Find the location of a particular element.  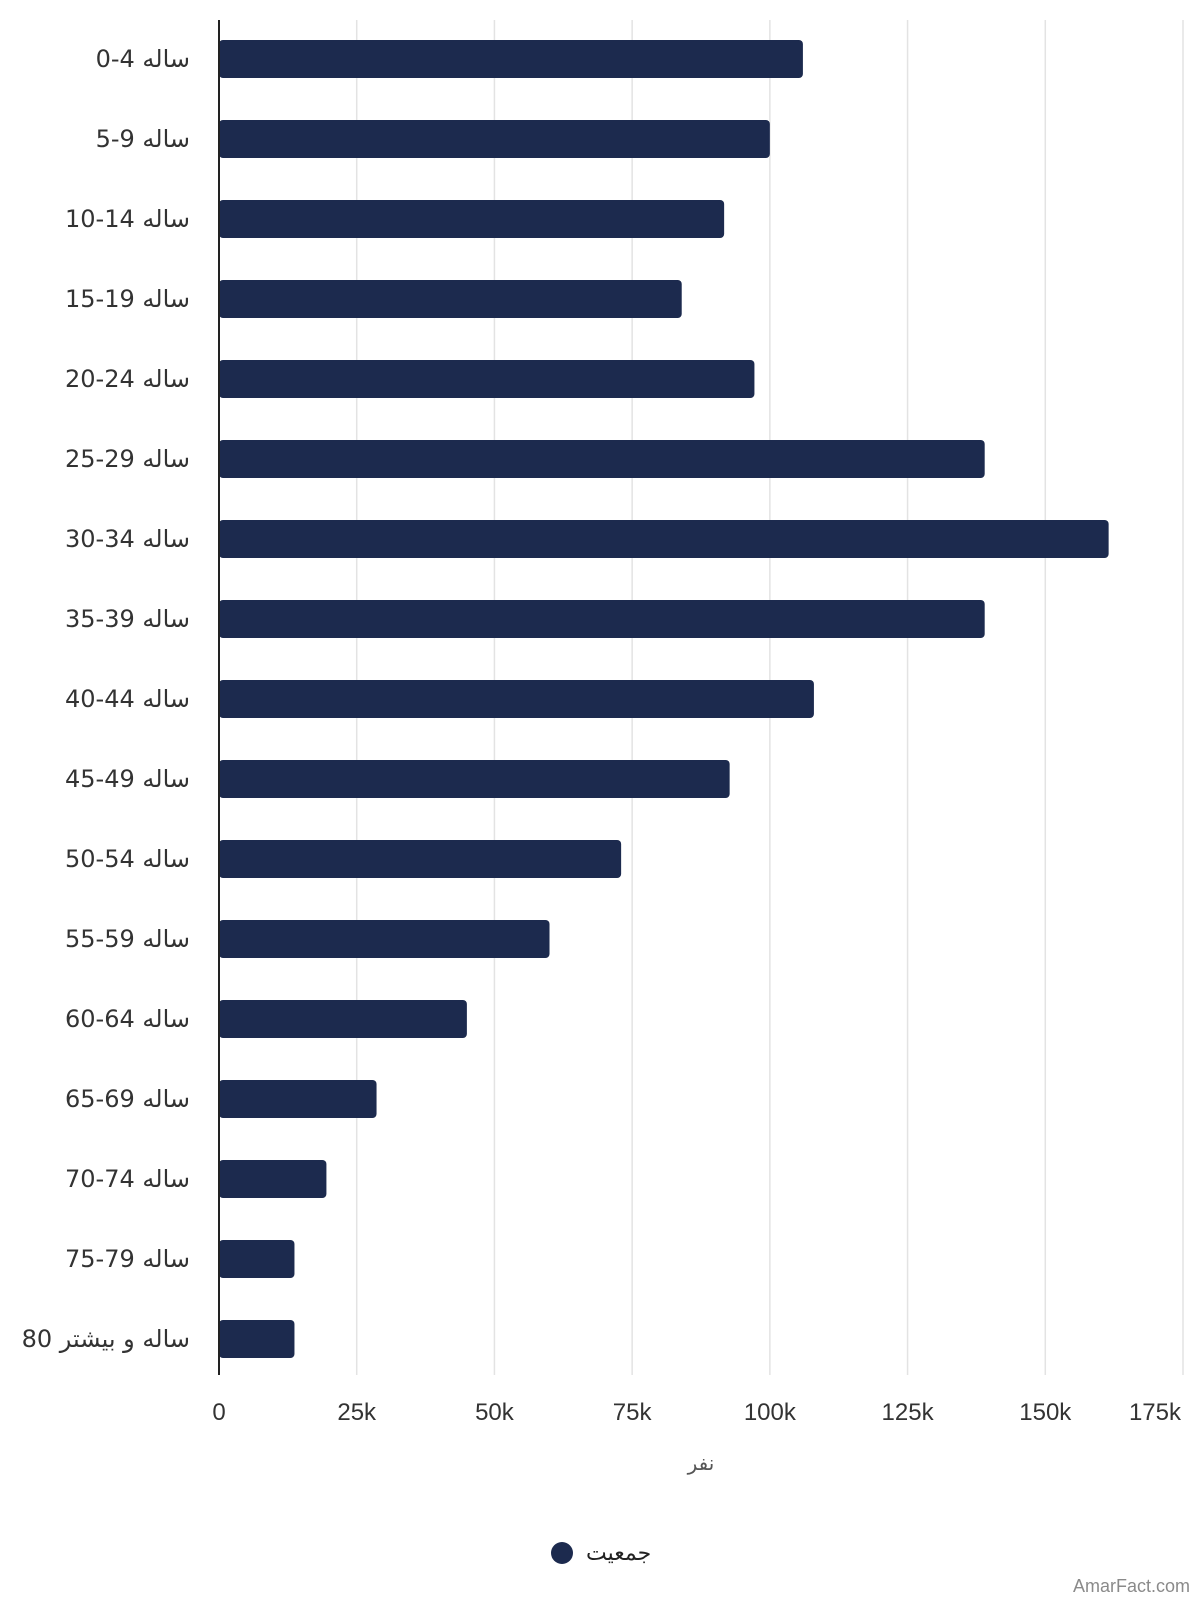

category-label: 15-19 ساله is located at coordinates (127, 299).